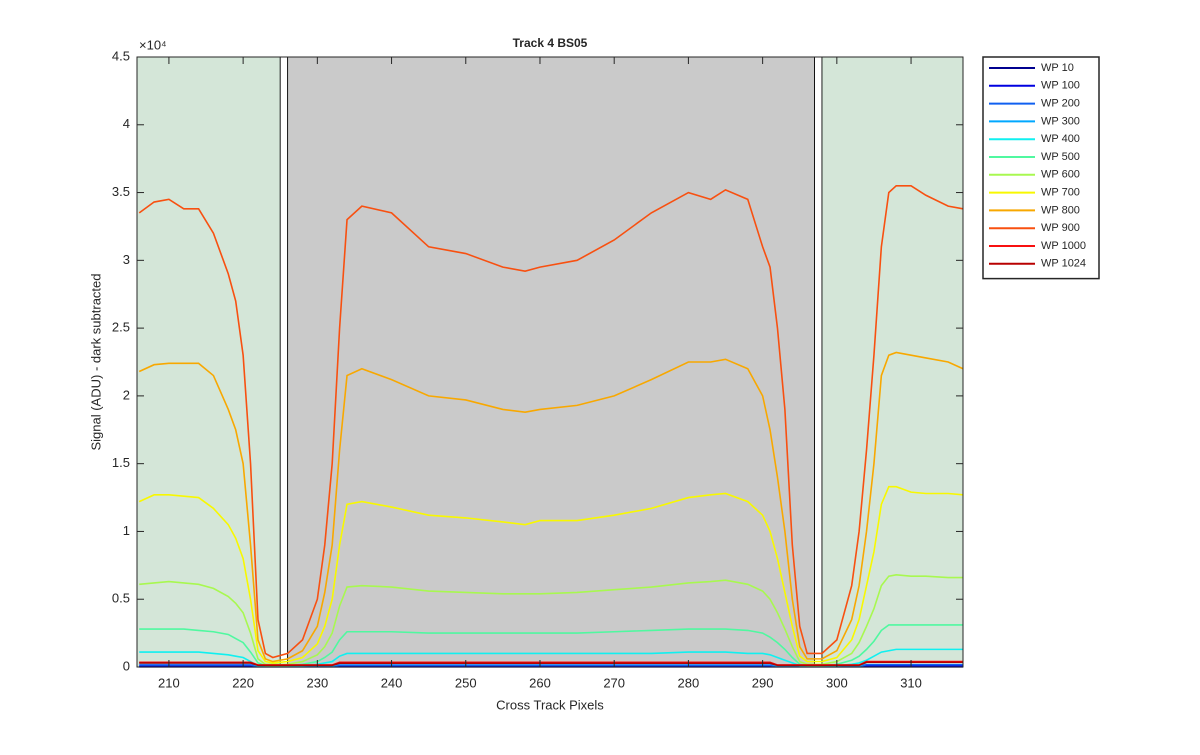 The image size is (1200, 755). What do you see at coordinates (1057, 68) in the screenshot?
I see `legend-label: WP 10` at bounding box center [1057, 68].